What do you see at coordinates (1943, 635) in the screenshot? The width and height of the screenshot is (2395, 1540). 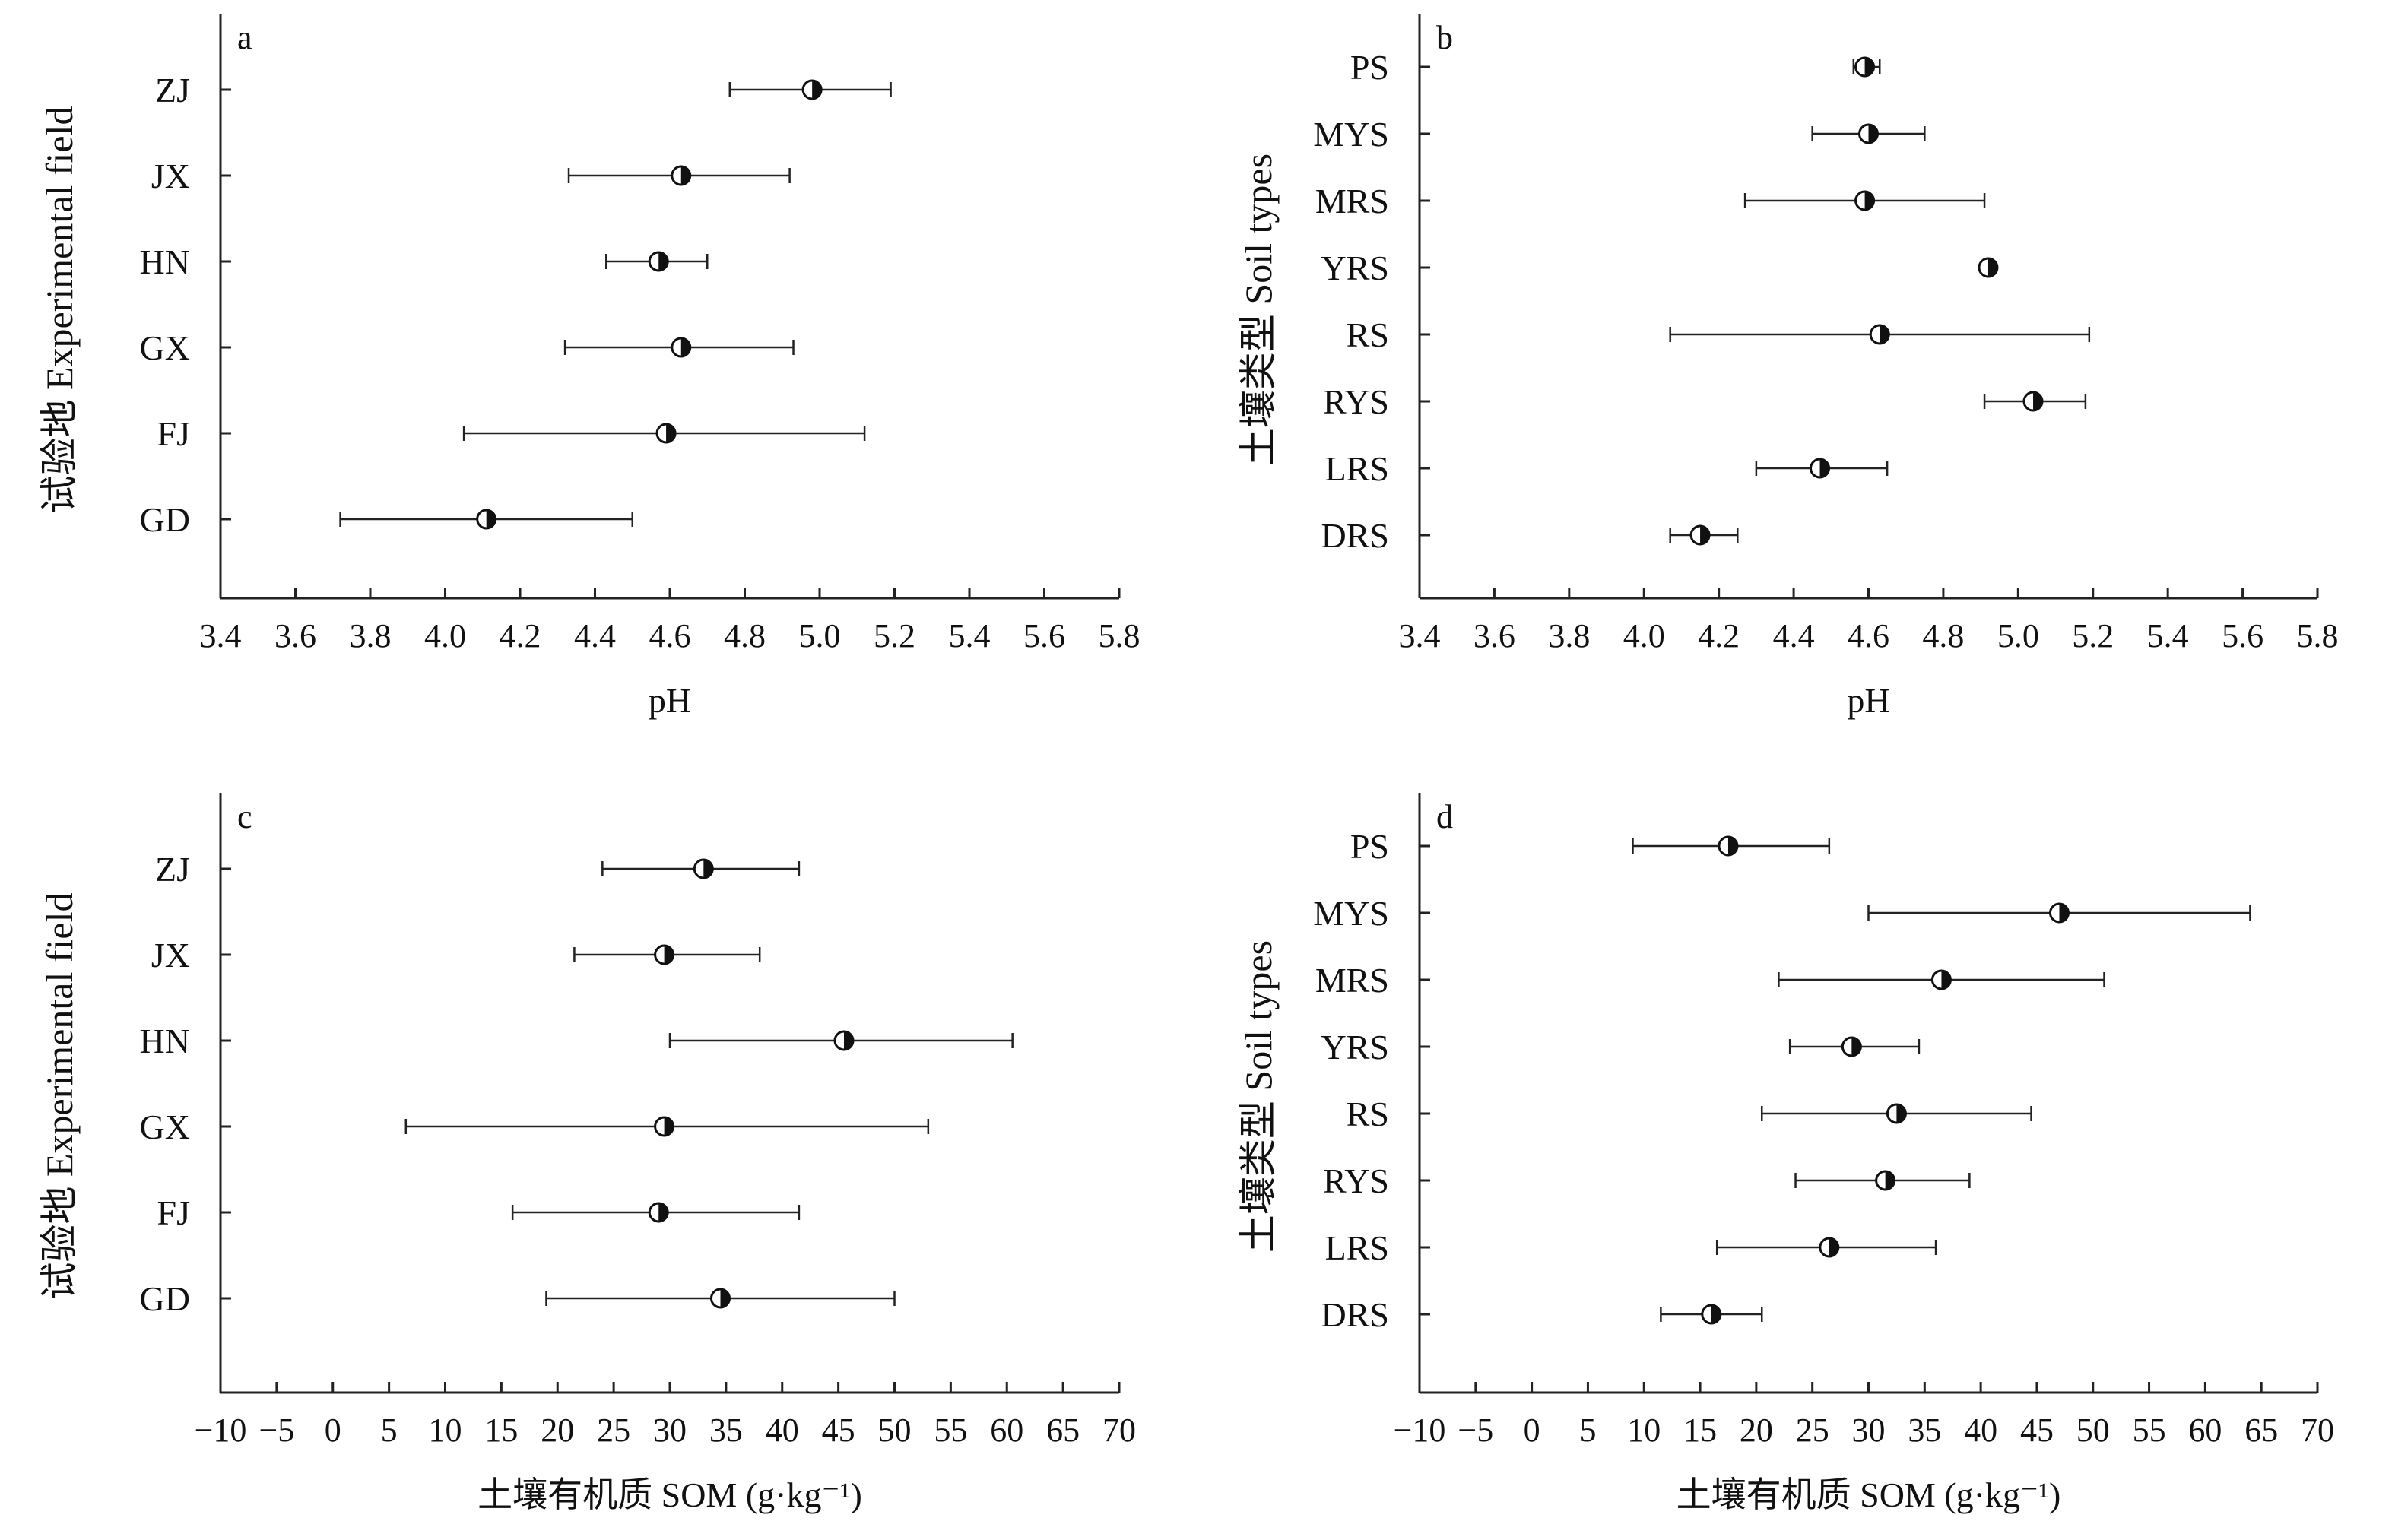 I see `x-tick-label: 4.8` at bounding box center [1943, 635].